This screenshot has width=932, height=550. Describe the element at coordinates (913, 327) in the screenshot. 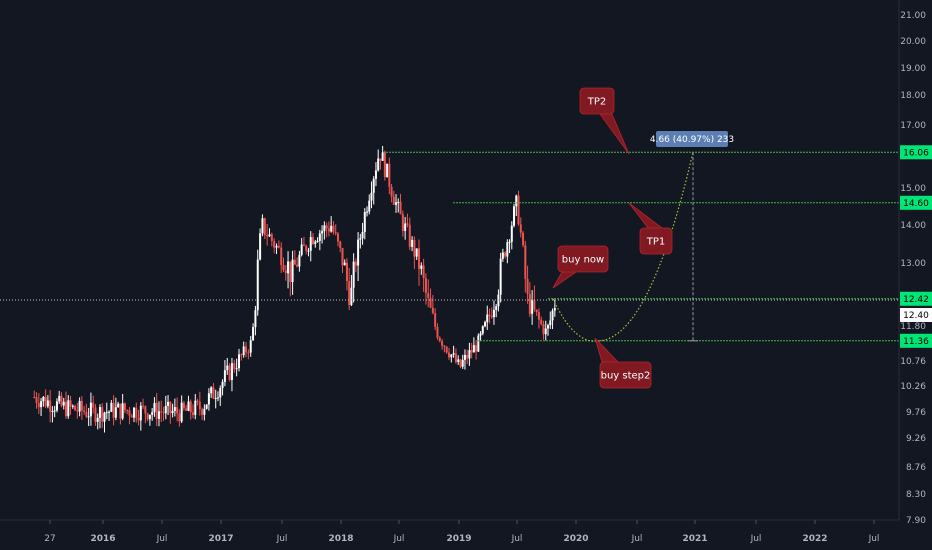

I see `price-tick-label: 11.80` at that location.